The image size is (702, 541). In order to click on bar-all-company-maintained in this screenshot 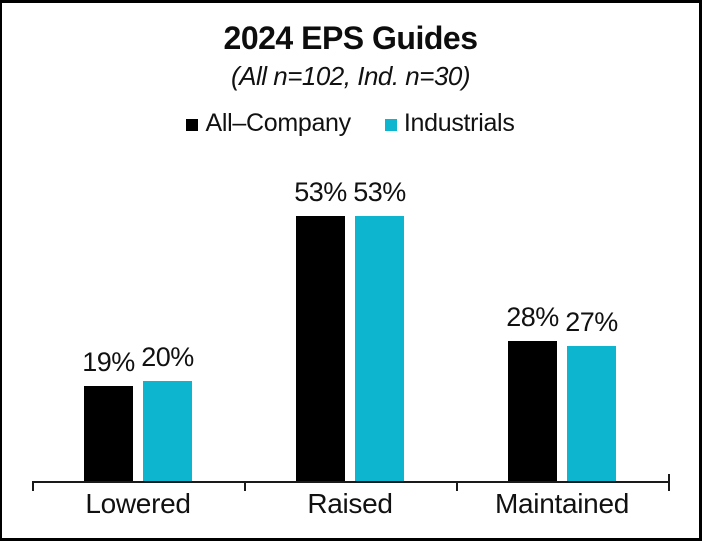, I will do `click(532, 411)`.